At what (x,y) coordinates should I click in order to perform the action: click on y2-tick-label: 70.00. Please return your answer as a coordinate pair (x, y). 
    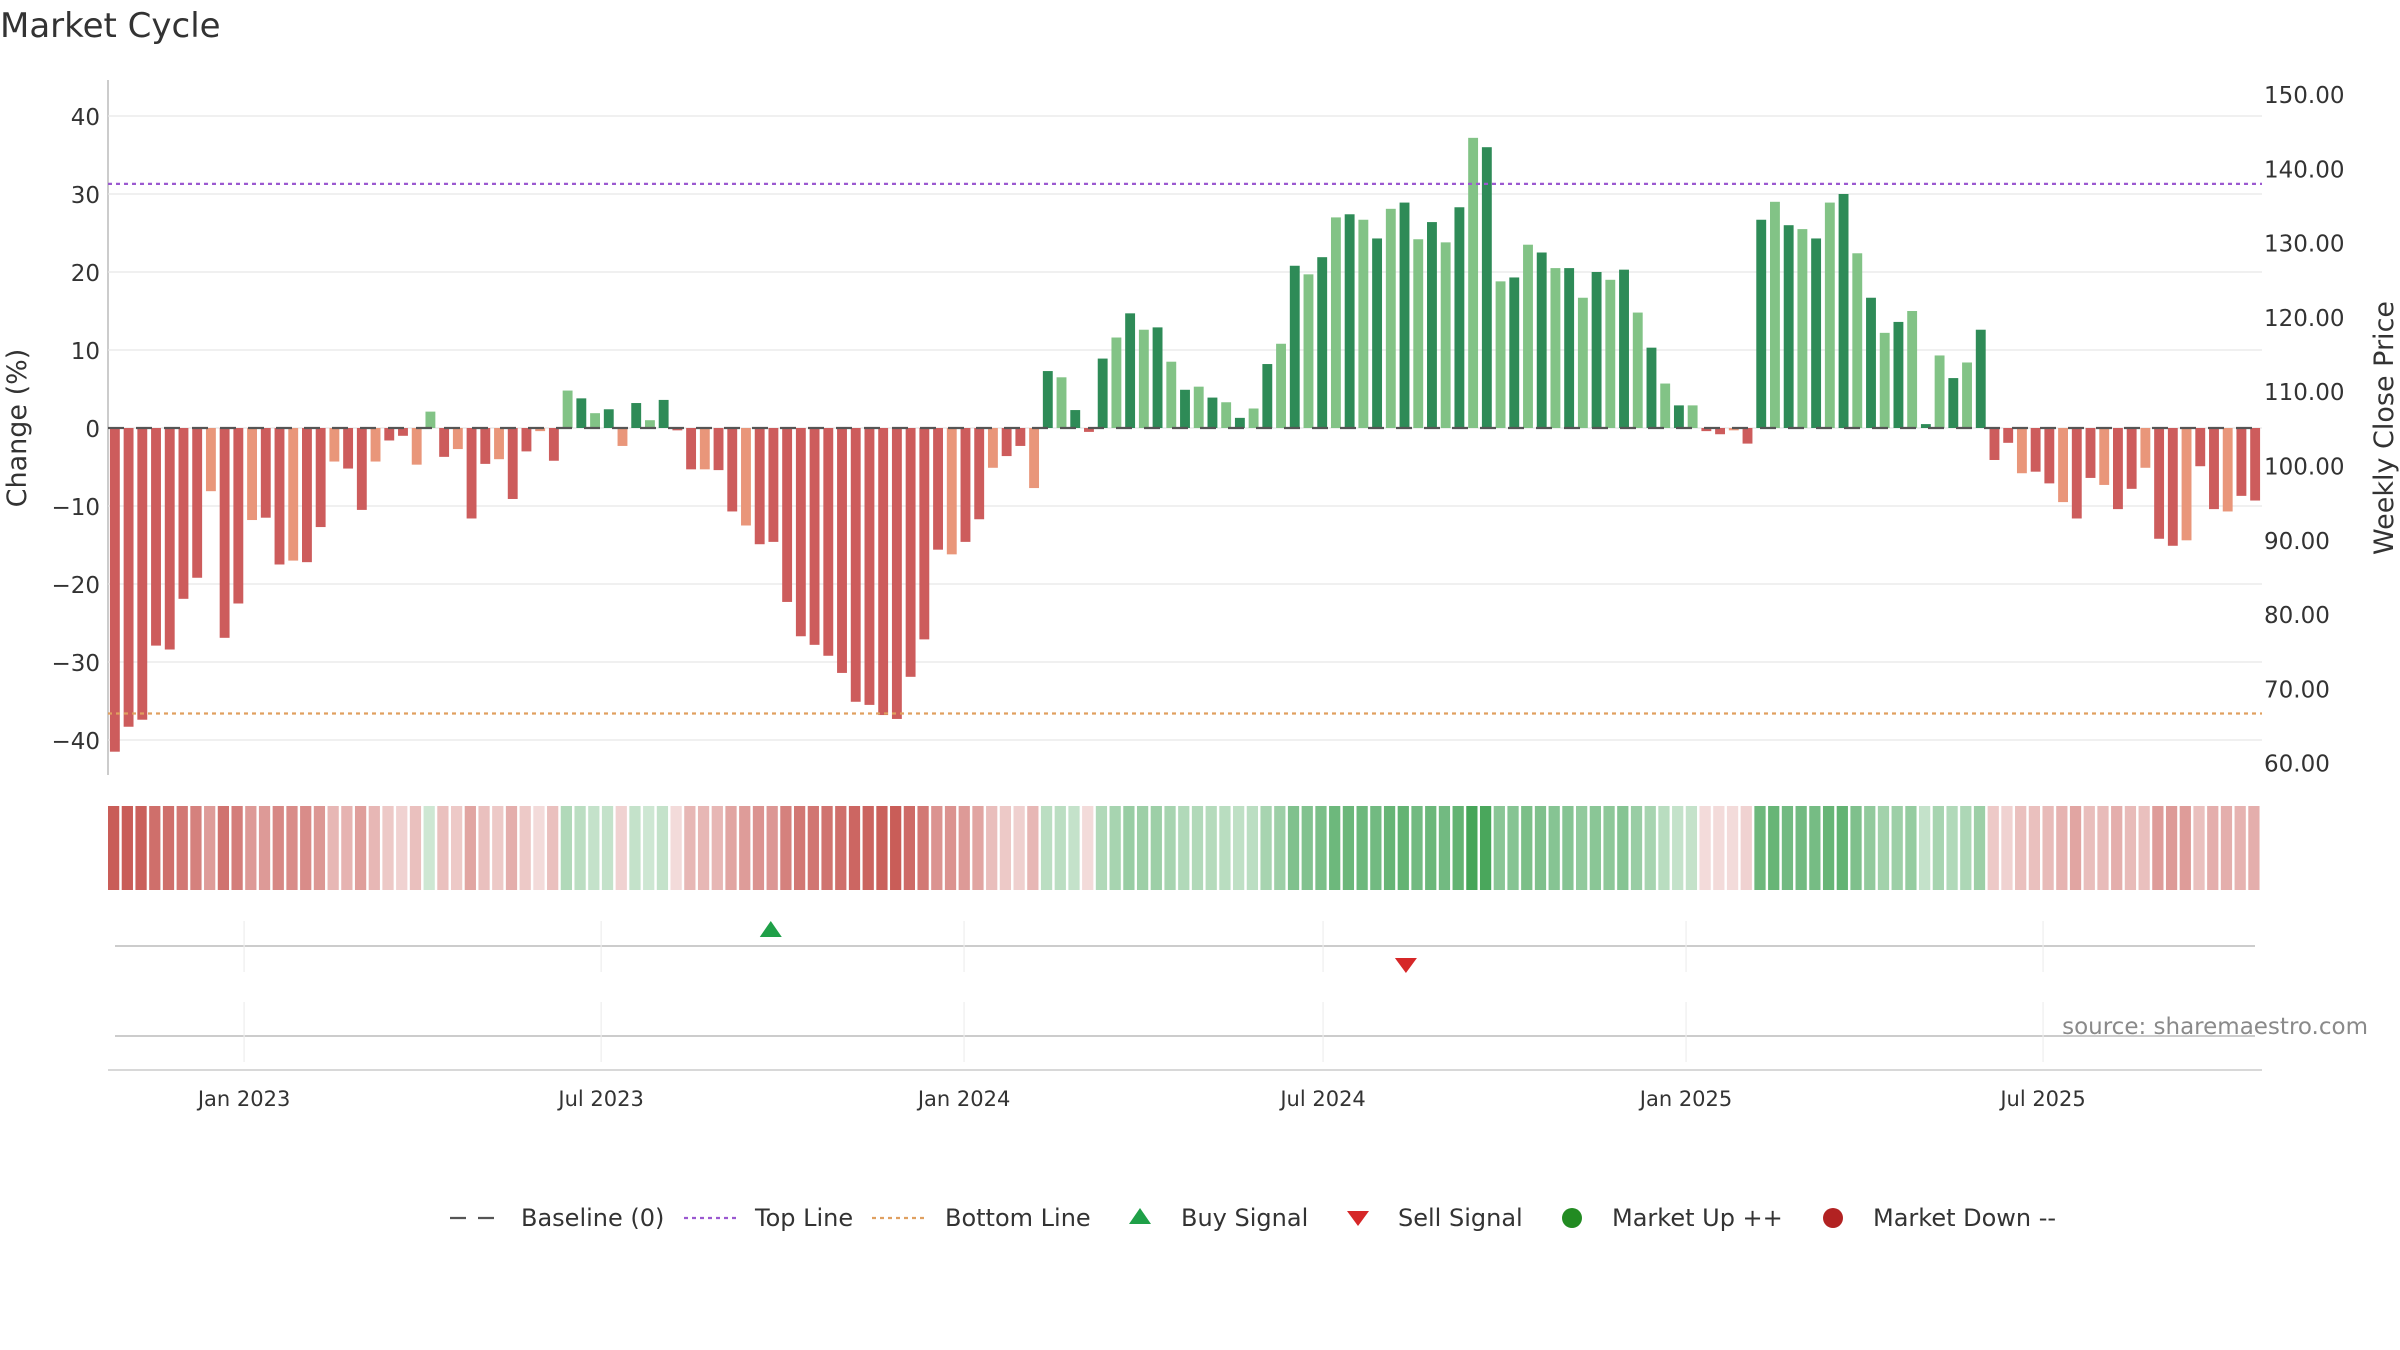
    Looking at the image, I should click on (2297, 690).